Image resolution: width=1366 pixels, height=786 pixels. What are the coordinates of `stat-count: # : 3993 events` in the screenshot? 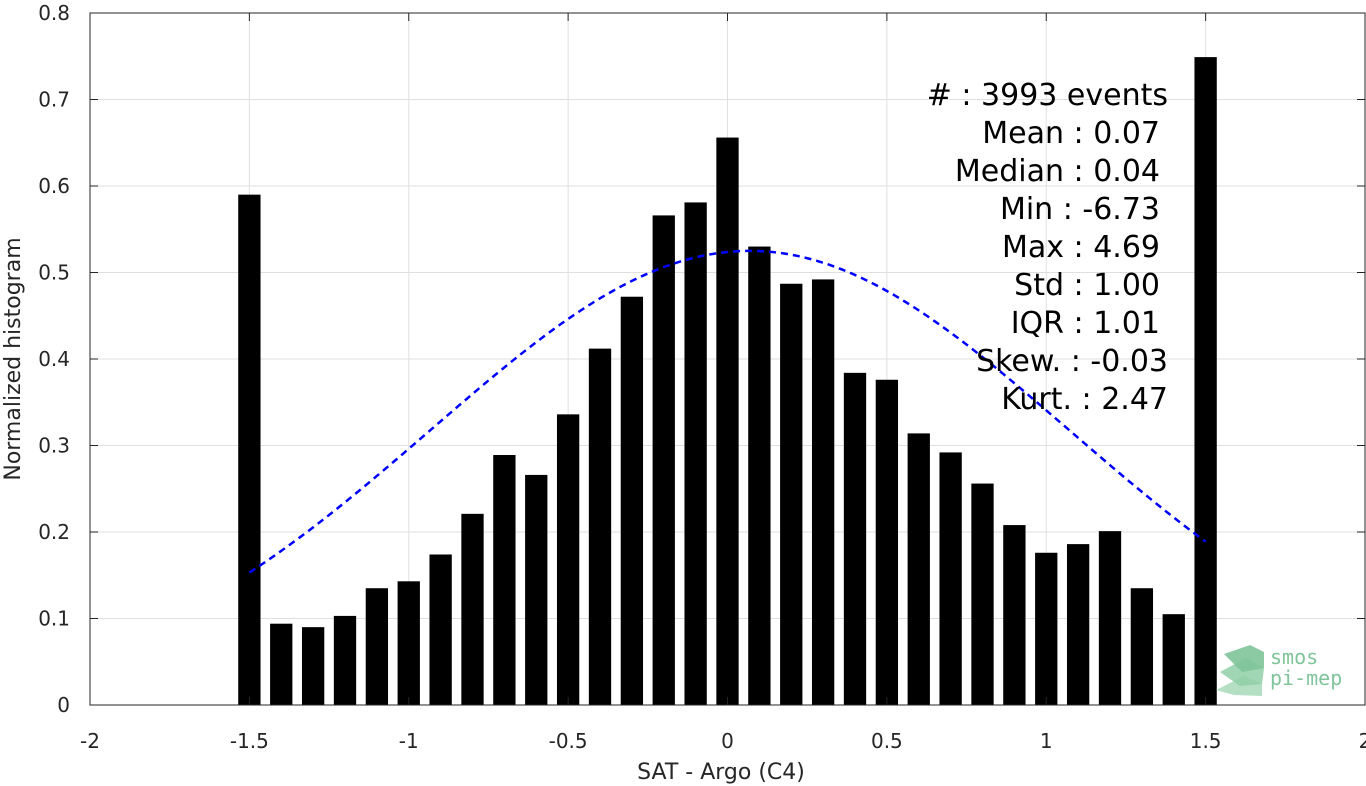 It's located at (1047, 95).